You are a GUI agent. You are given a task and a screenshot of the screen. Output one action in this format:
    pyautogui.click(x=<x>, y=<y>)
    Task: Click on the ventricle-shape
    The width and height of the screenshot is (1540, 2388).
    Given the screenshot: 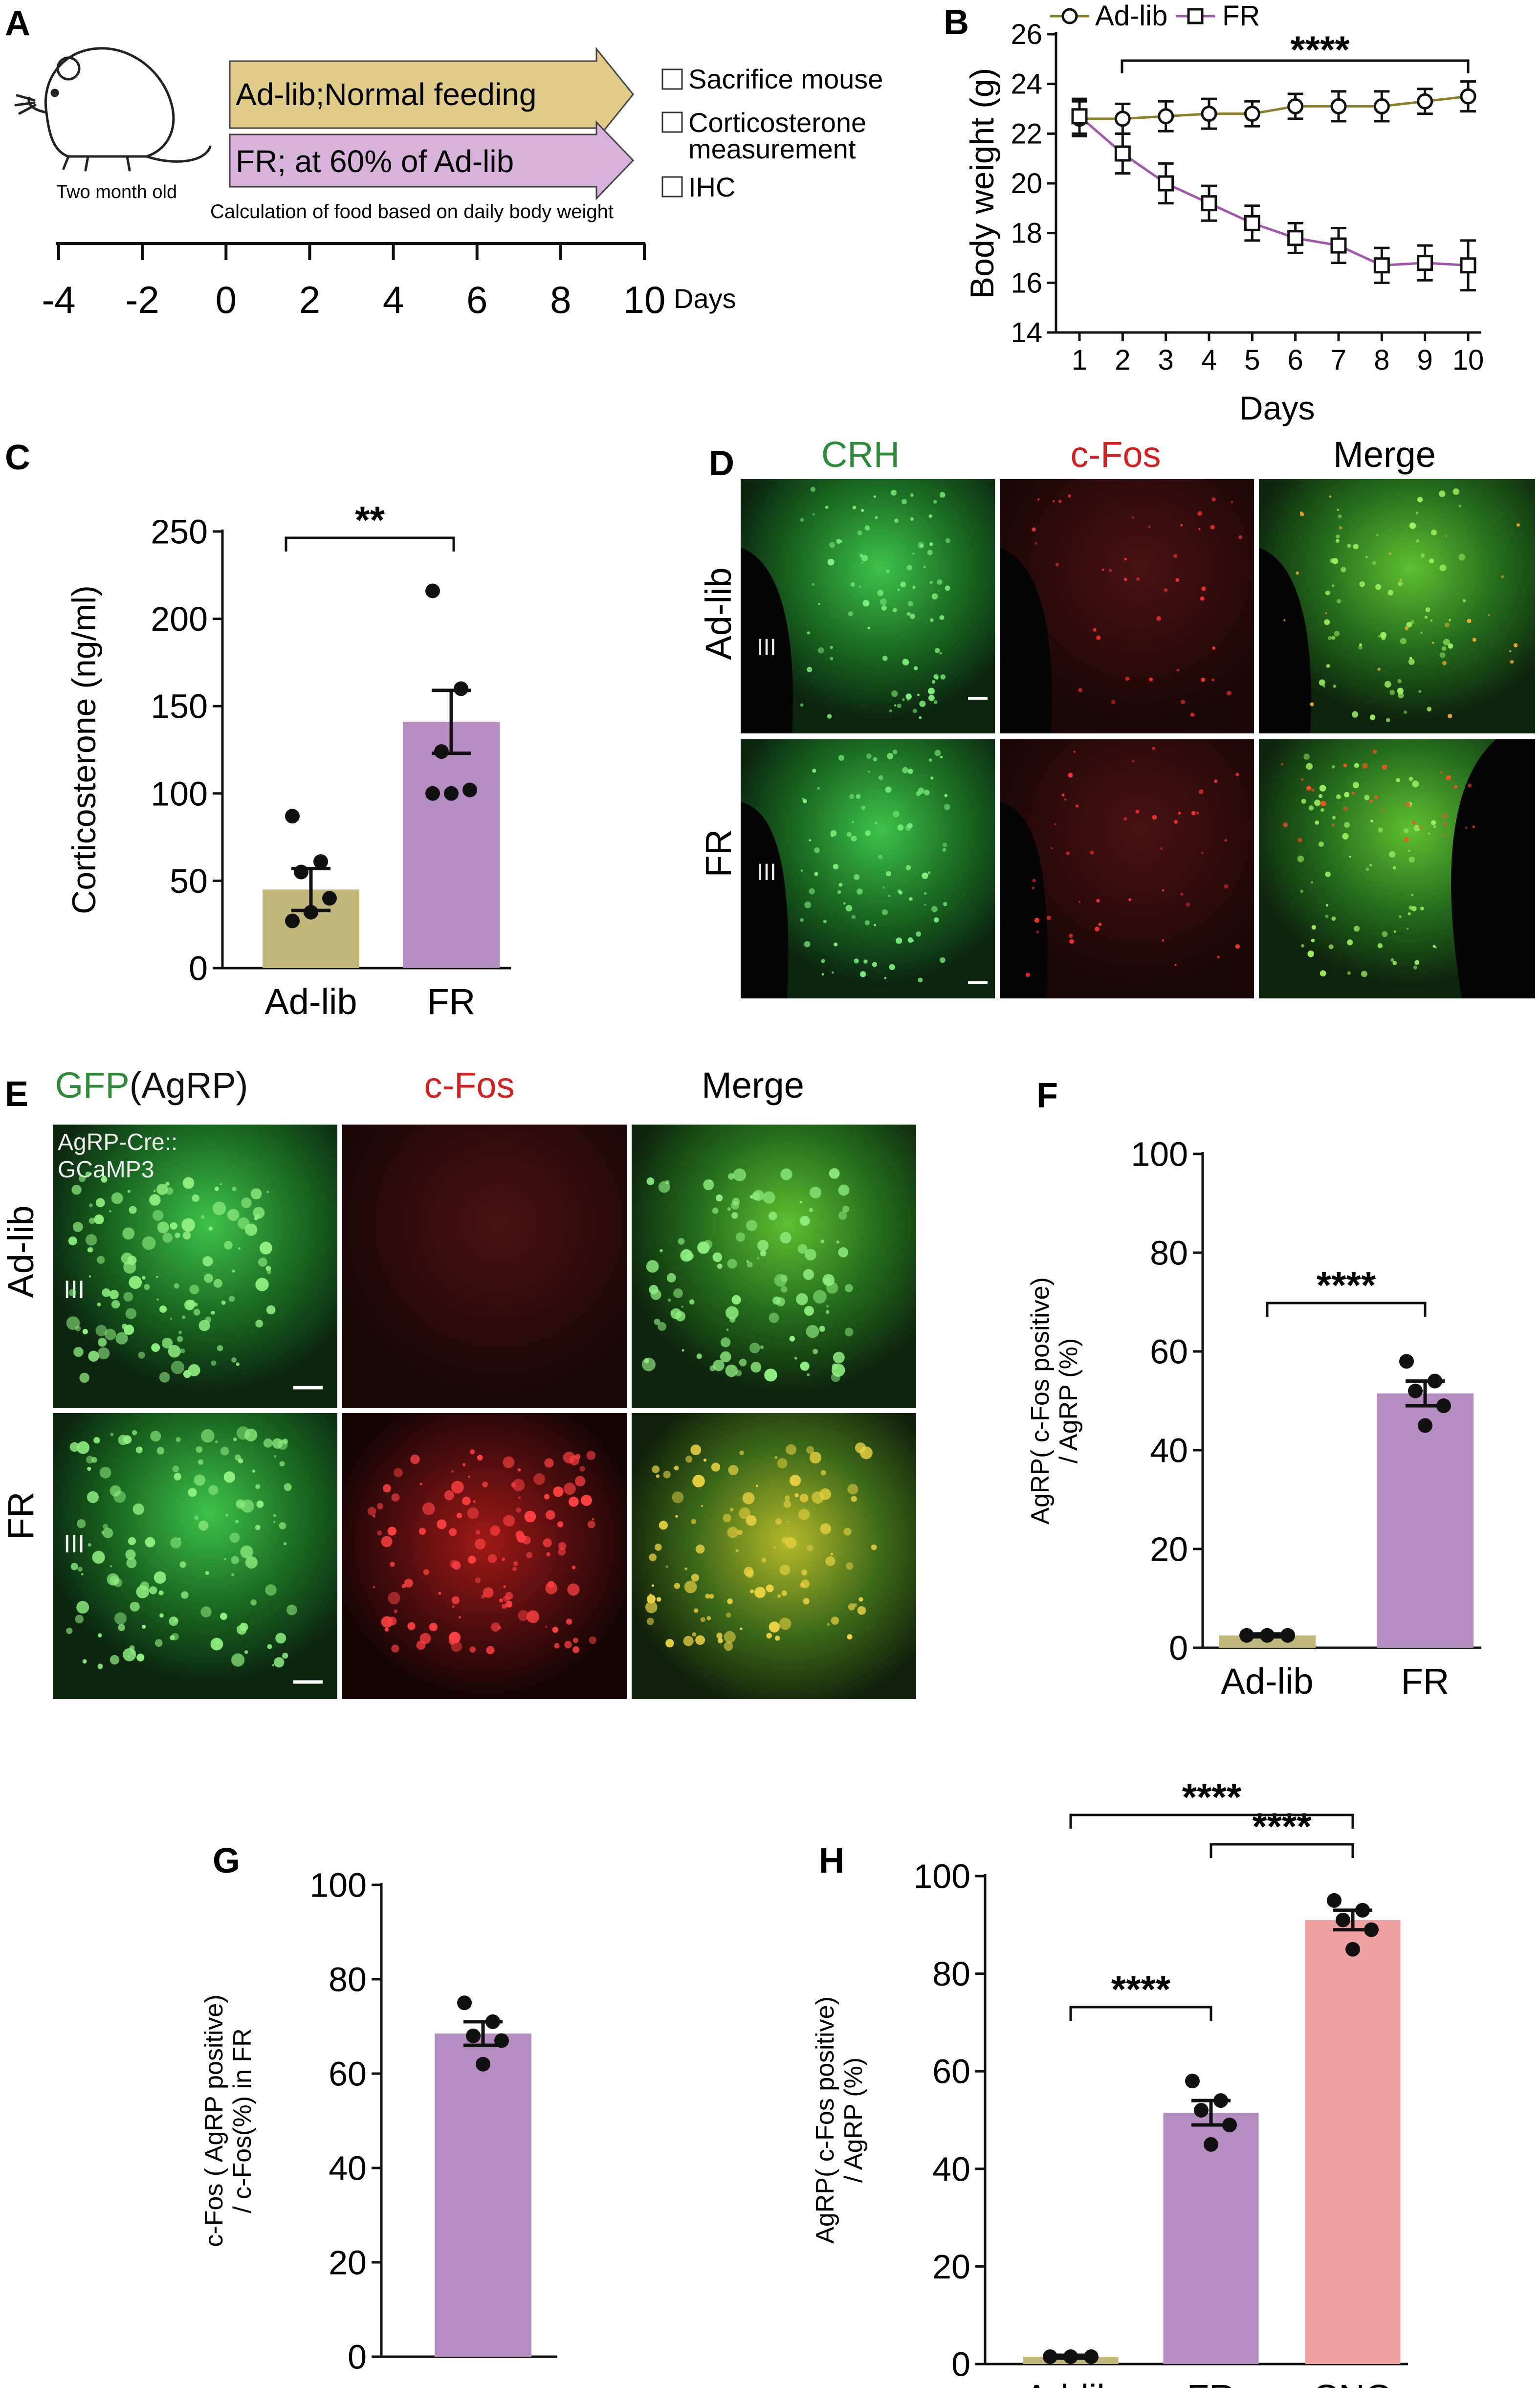 What is the action you would take?
    pyautogui.click(x=1493, y=868)
    